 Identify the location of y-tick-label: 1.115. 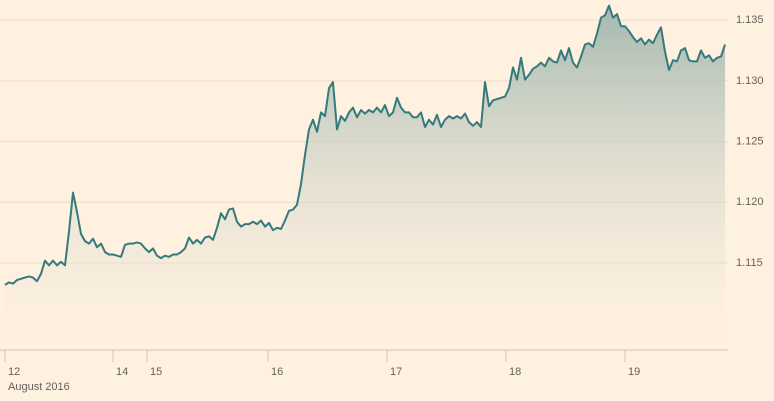
(749, 263).